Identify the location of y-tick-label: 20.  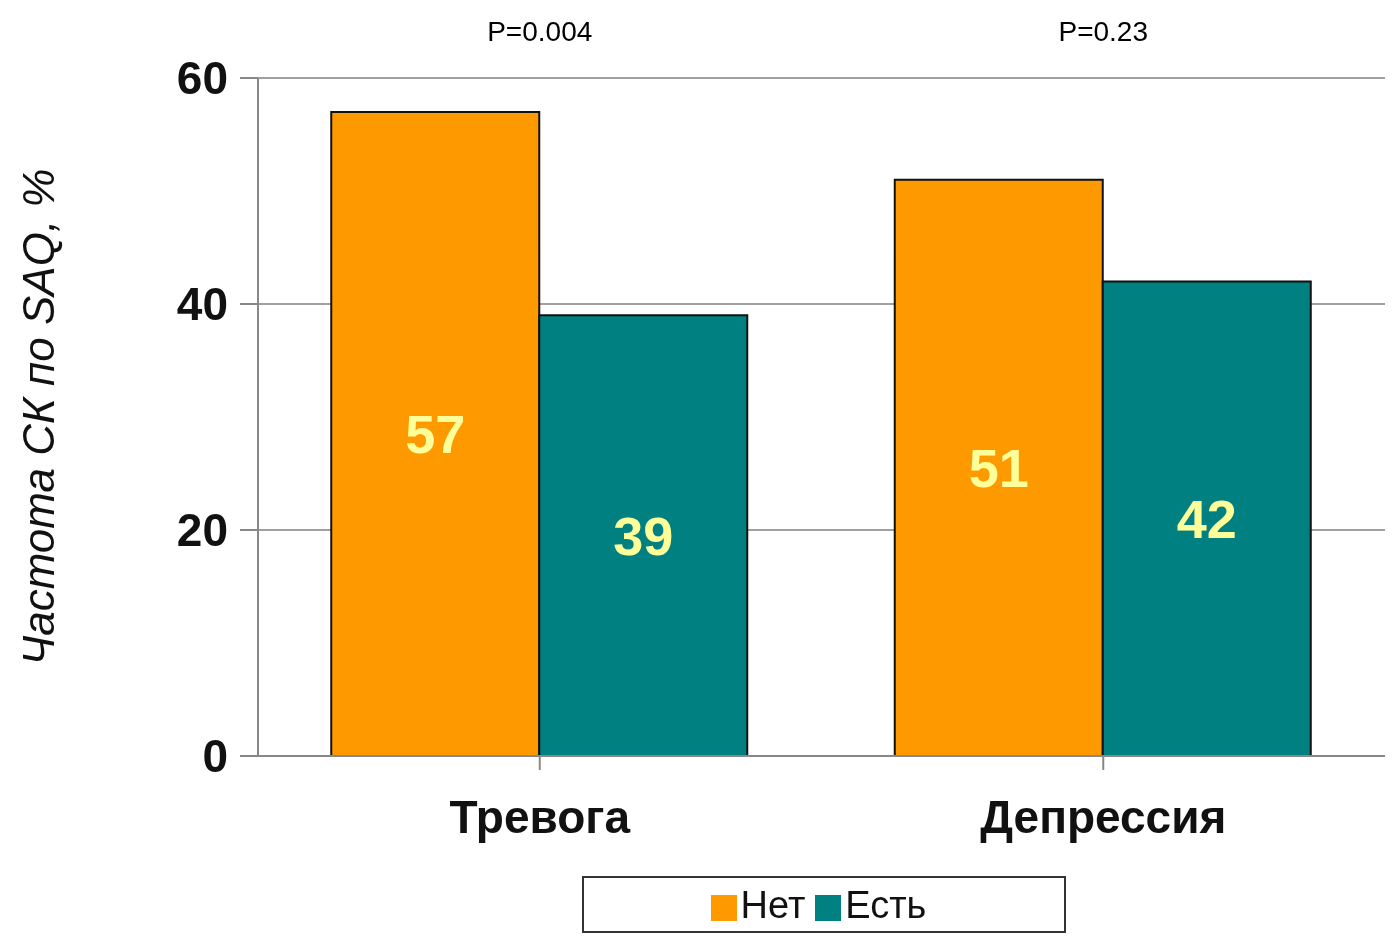
(202, 530).